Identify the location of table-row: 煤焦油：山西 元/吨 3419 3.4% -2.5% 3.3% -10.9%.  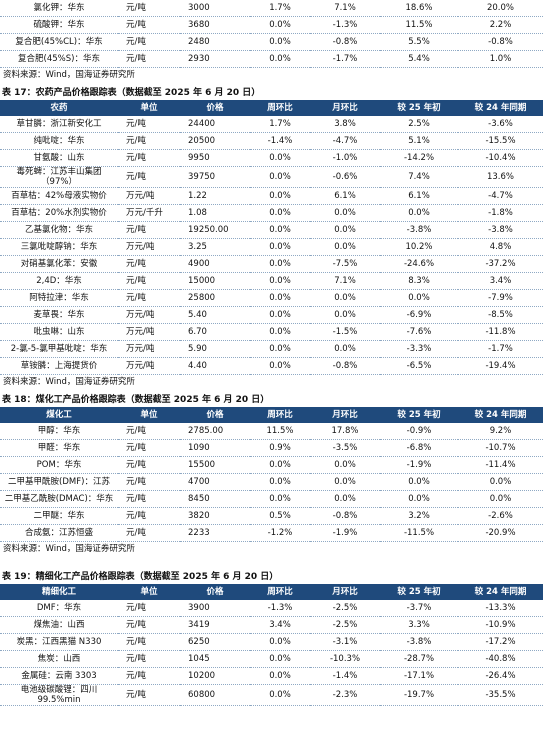
(271, 625).